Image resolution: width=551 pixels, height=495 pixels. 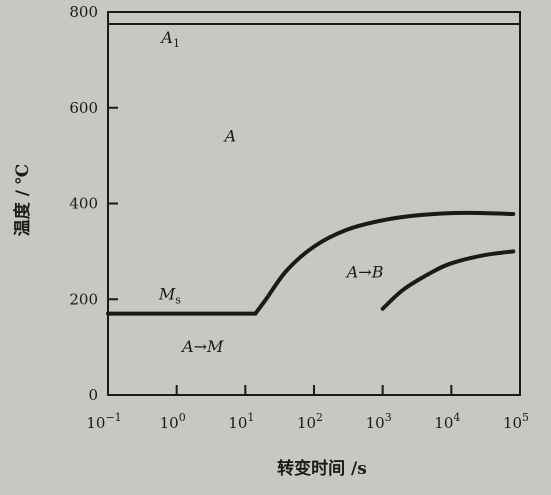 I want to click on x-tick-label: 10⁵, so click(x=516, y=421).